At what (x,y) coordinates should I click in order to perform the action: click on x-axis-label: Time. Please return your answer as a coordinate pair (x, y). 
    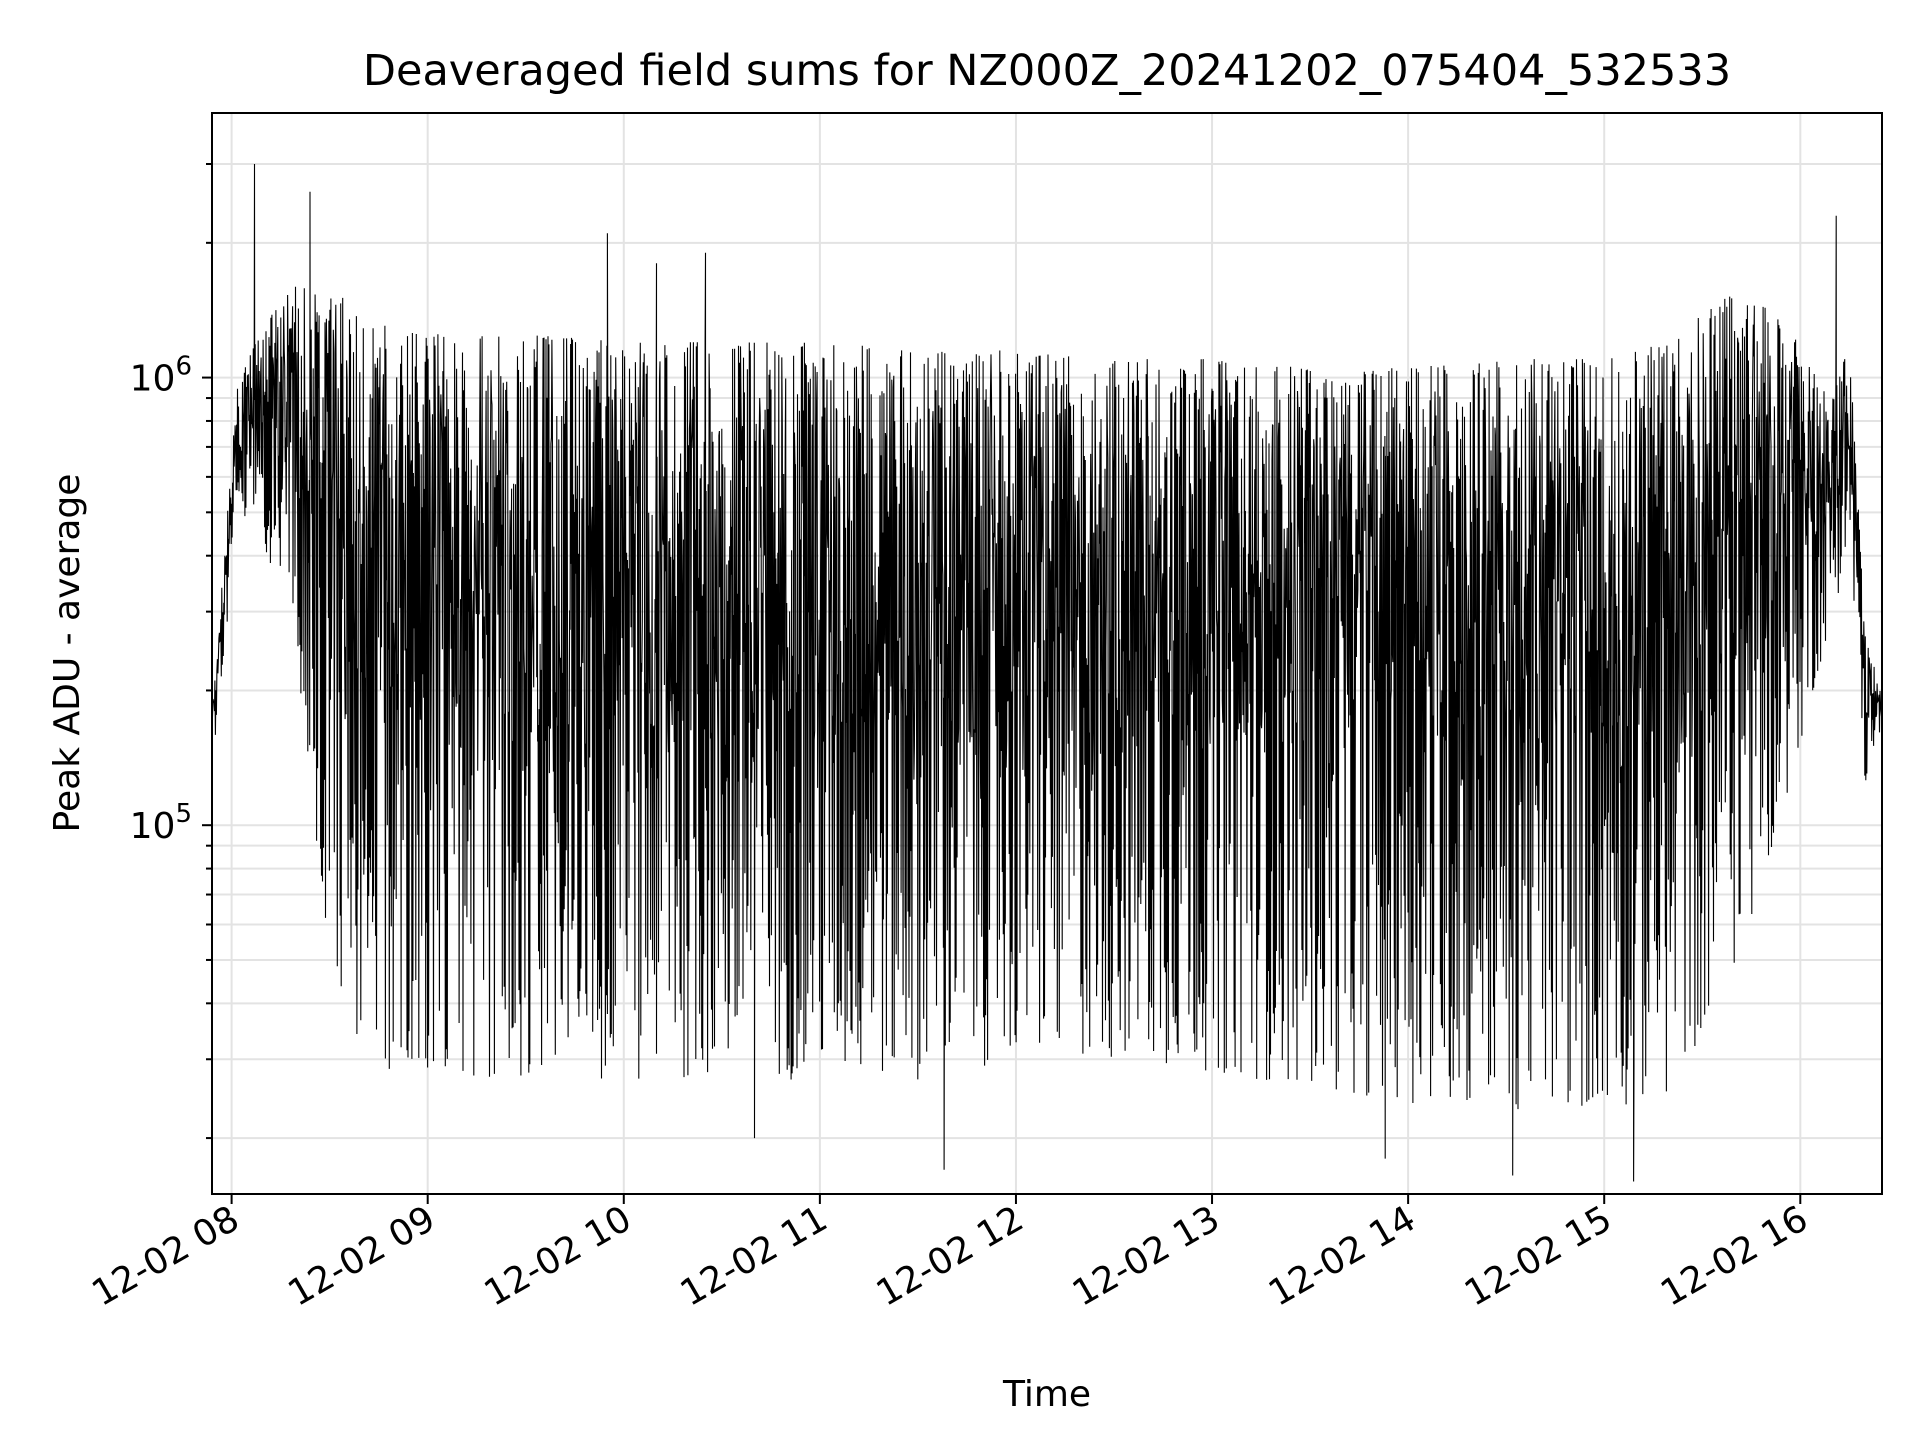
    Looking at the image, I should click on (1046, 1394).